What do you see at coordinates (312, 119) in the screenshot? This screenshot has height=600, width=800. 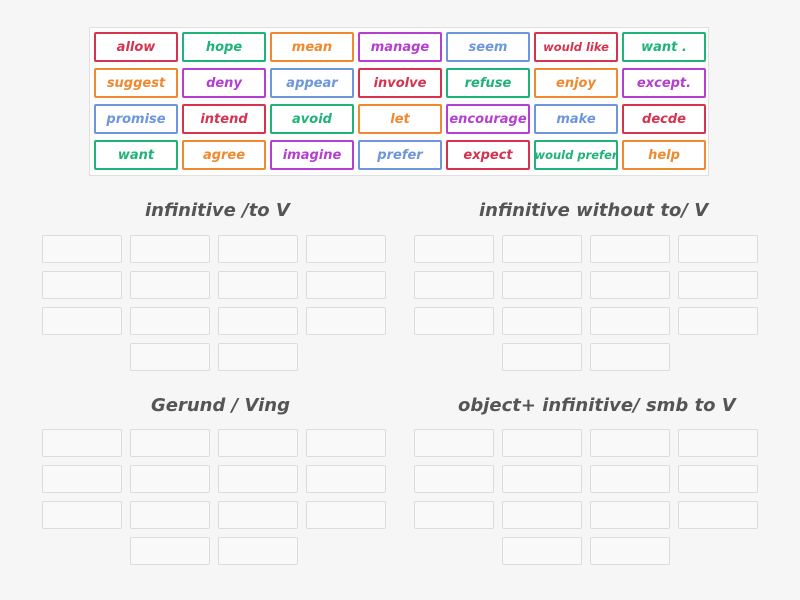 I see `word-tile-avoid: avoid` at bounding box center [312, 119].